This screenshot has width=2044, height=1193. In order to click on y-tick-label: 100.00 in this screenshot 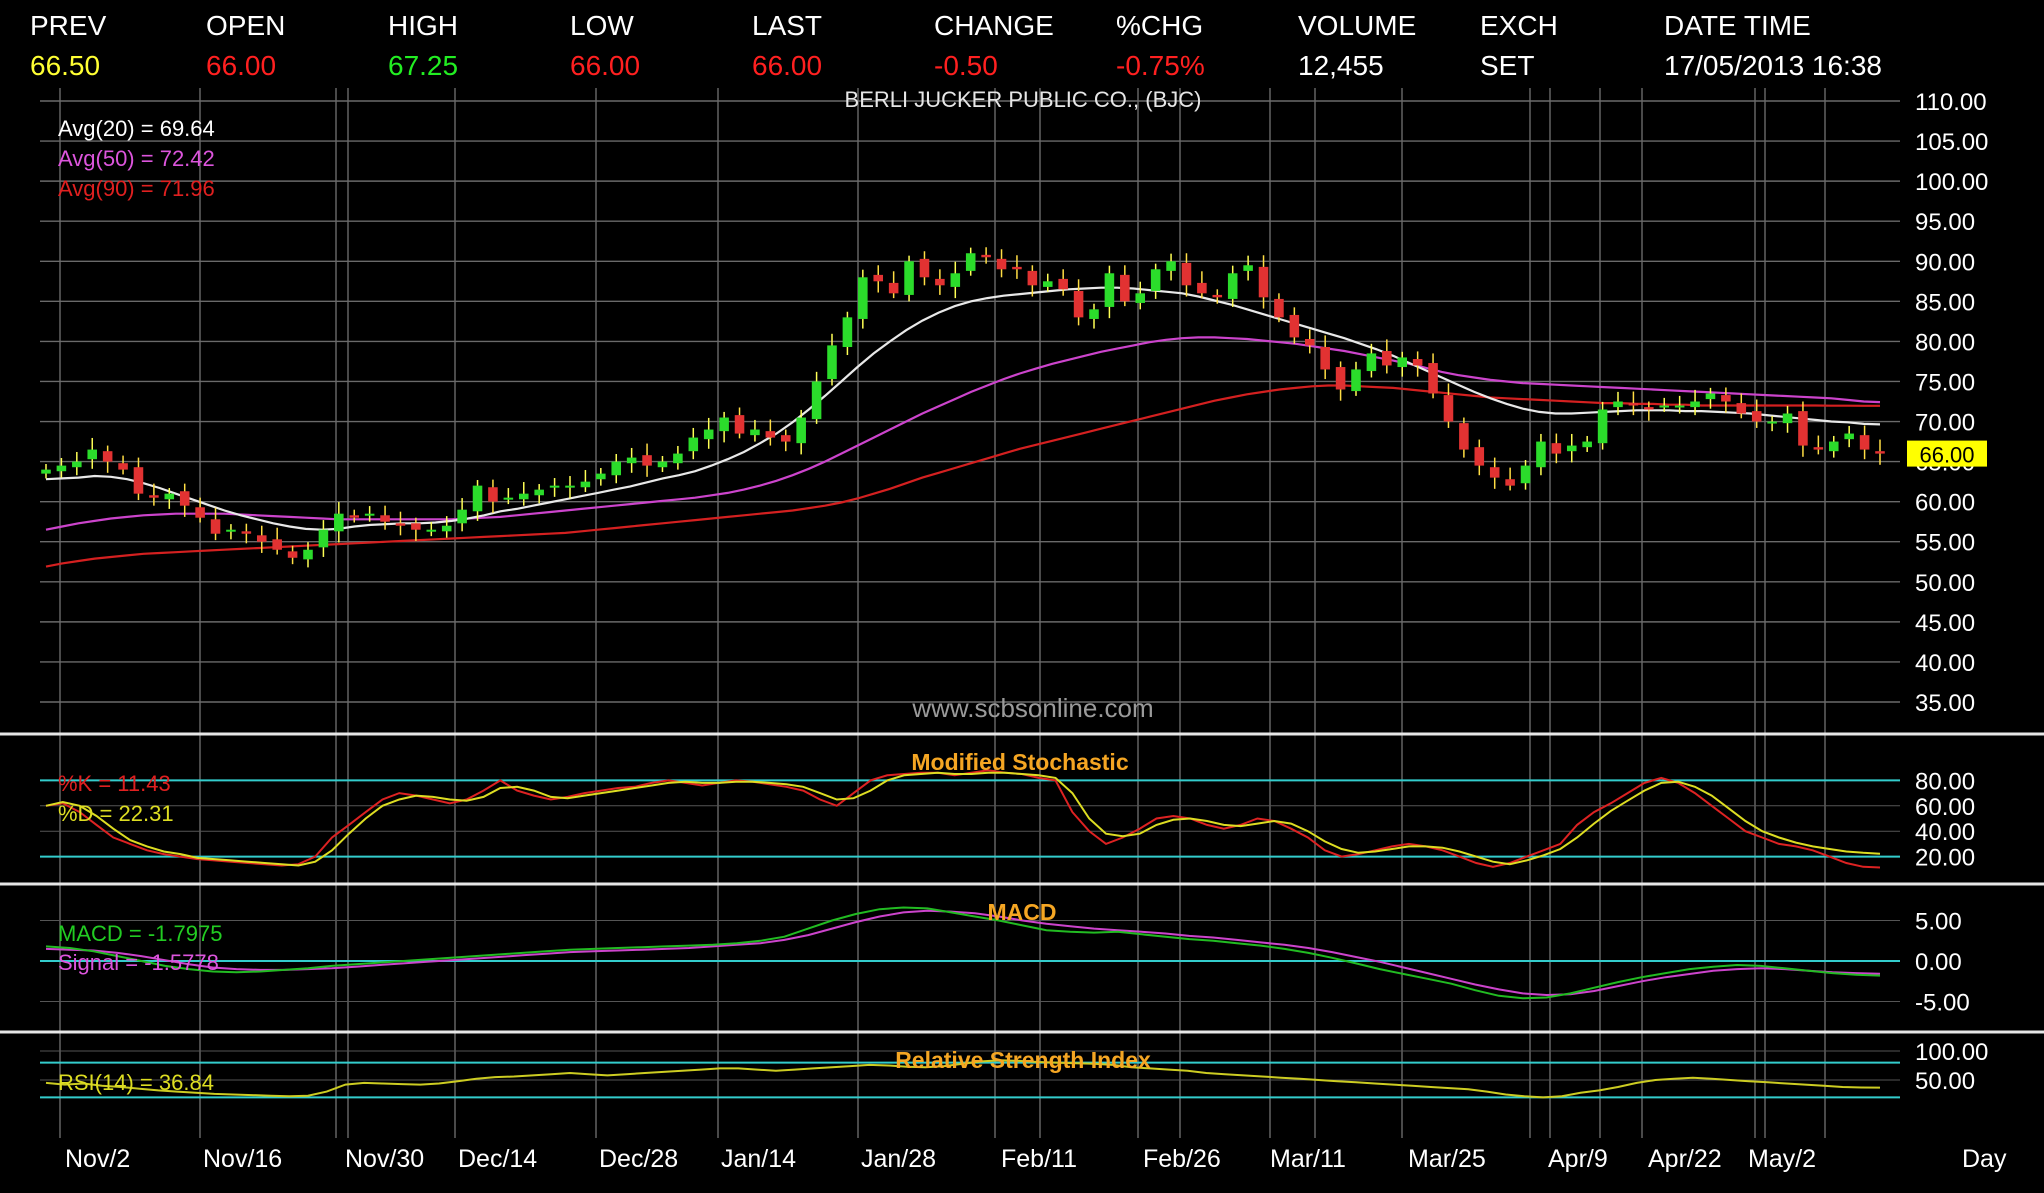, I will do `click(1951, 1052)`.